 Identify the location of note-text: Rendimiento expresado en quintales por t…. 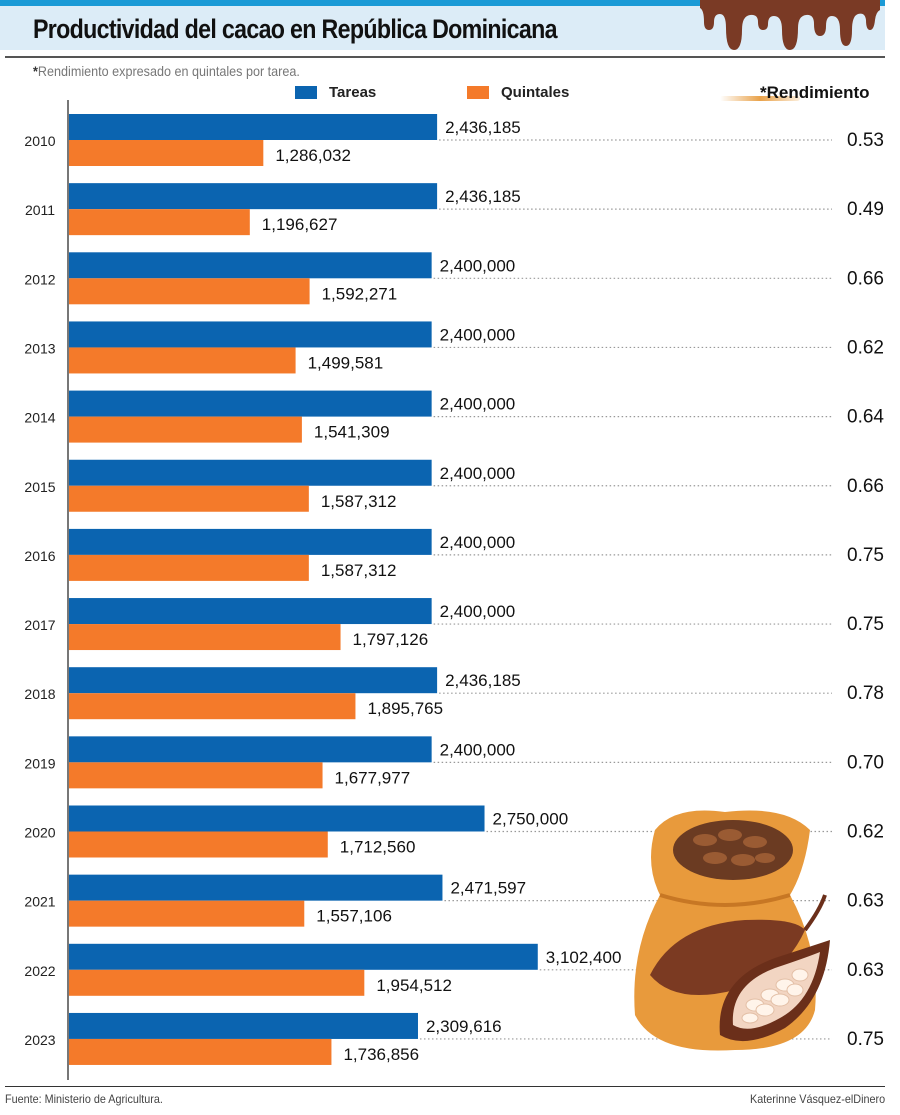
(168, 71).